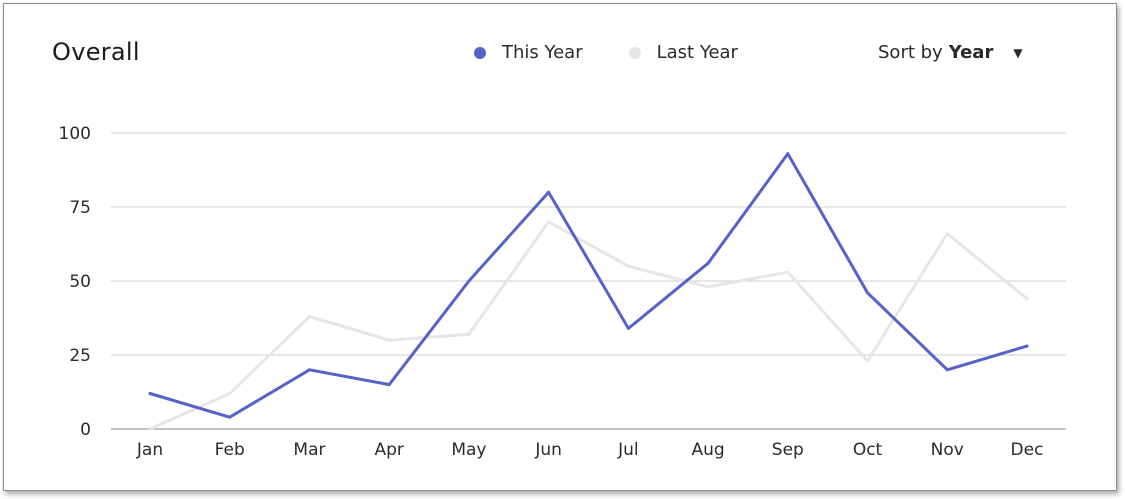 This screenshot has height=499, width=1125. What do you see at coordinates (971, 52) in the screenshot?
I see `sort-value: Year` at bounding box center [971, 52].